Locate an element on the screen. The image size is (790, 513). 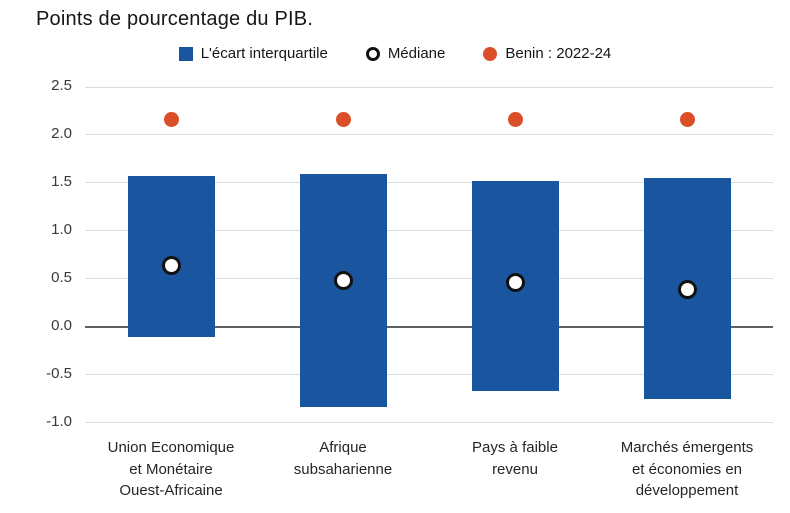
legend-label-benin: Benin : 2022-24 is located at coordinates (558, 53).